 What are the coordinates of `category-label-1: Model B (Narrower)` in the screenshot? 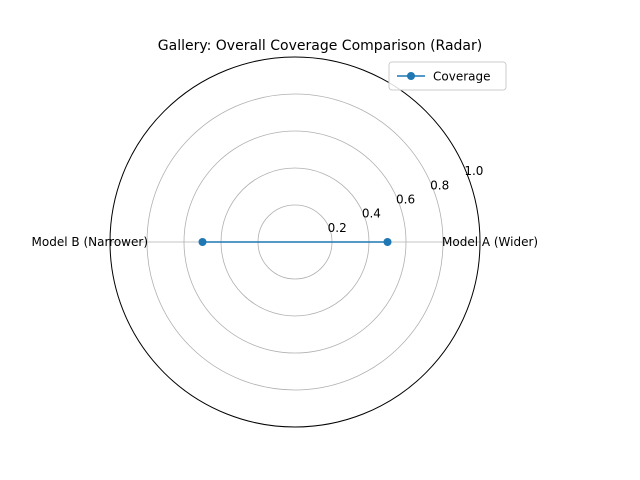 It's located at (90, 242).